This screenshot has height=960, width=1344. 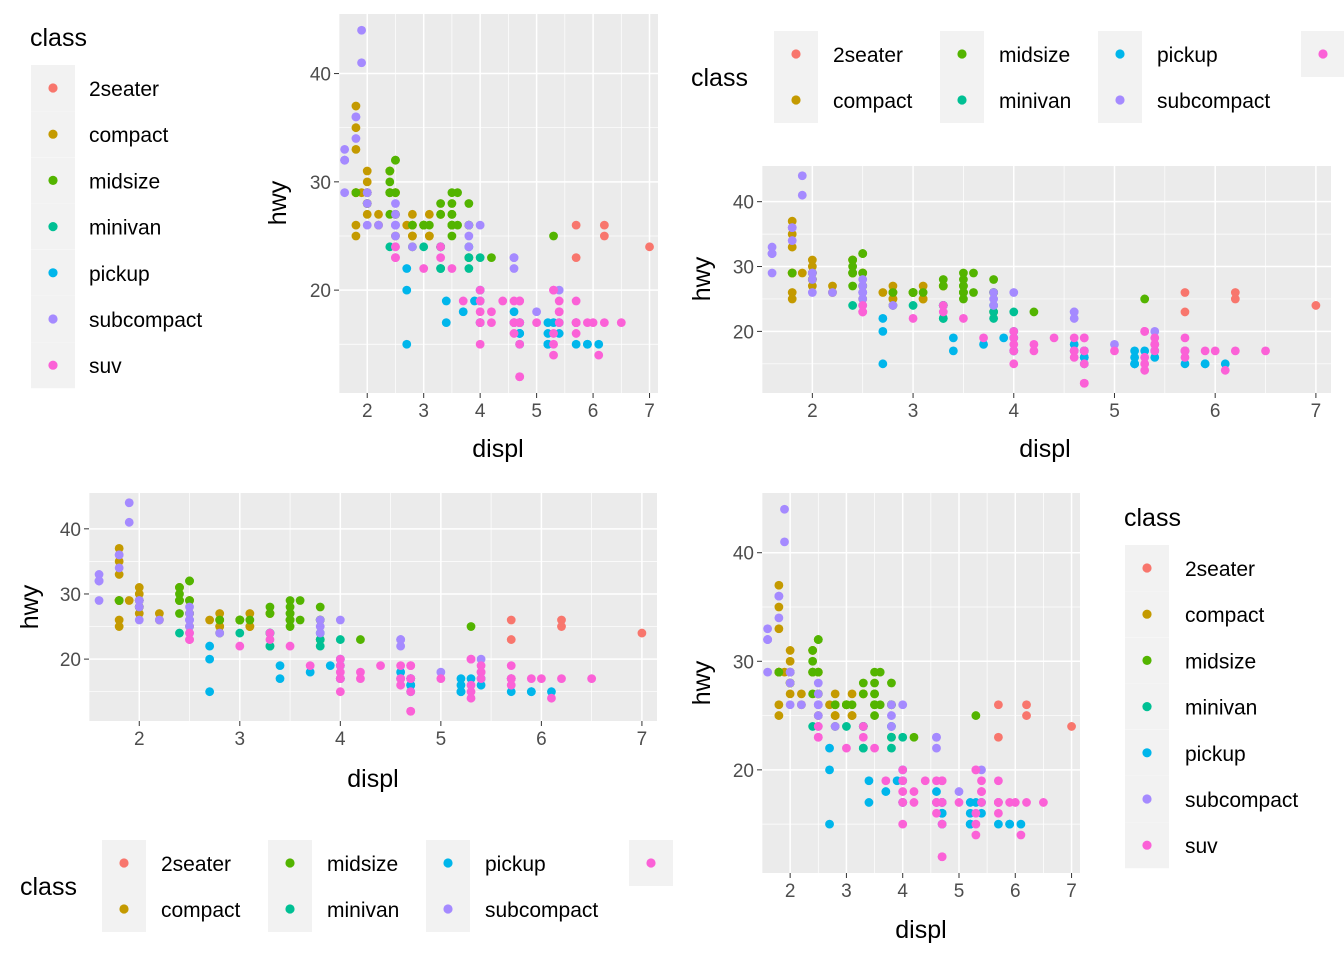 I want to click on y-tick-label: 40, so click(x=743, y=203).